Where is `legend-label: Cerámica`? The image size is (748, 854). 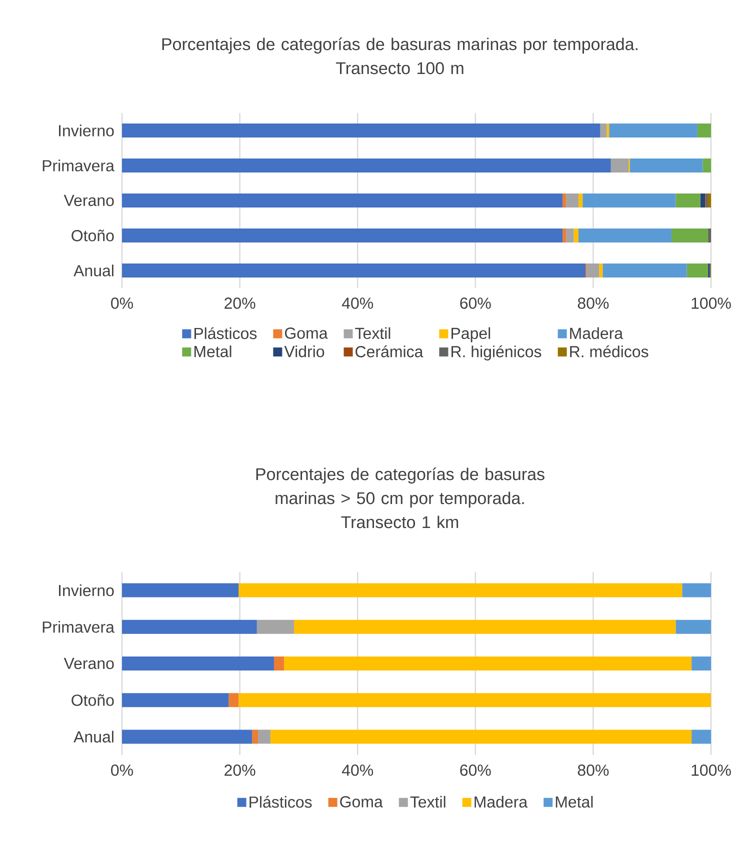
legend-label: Cerámica is located at coordinates (390, 351).